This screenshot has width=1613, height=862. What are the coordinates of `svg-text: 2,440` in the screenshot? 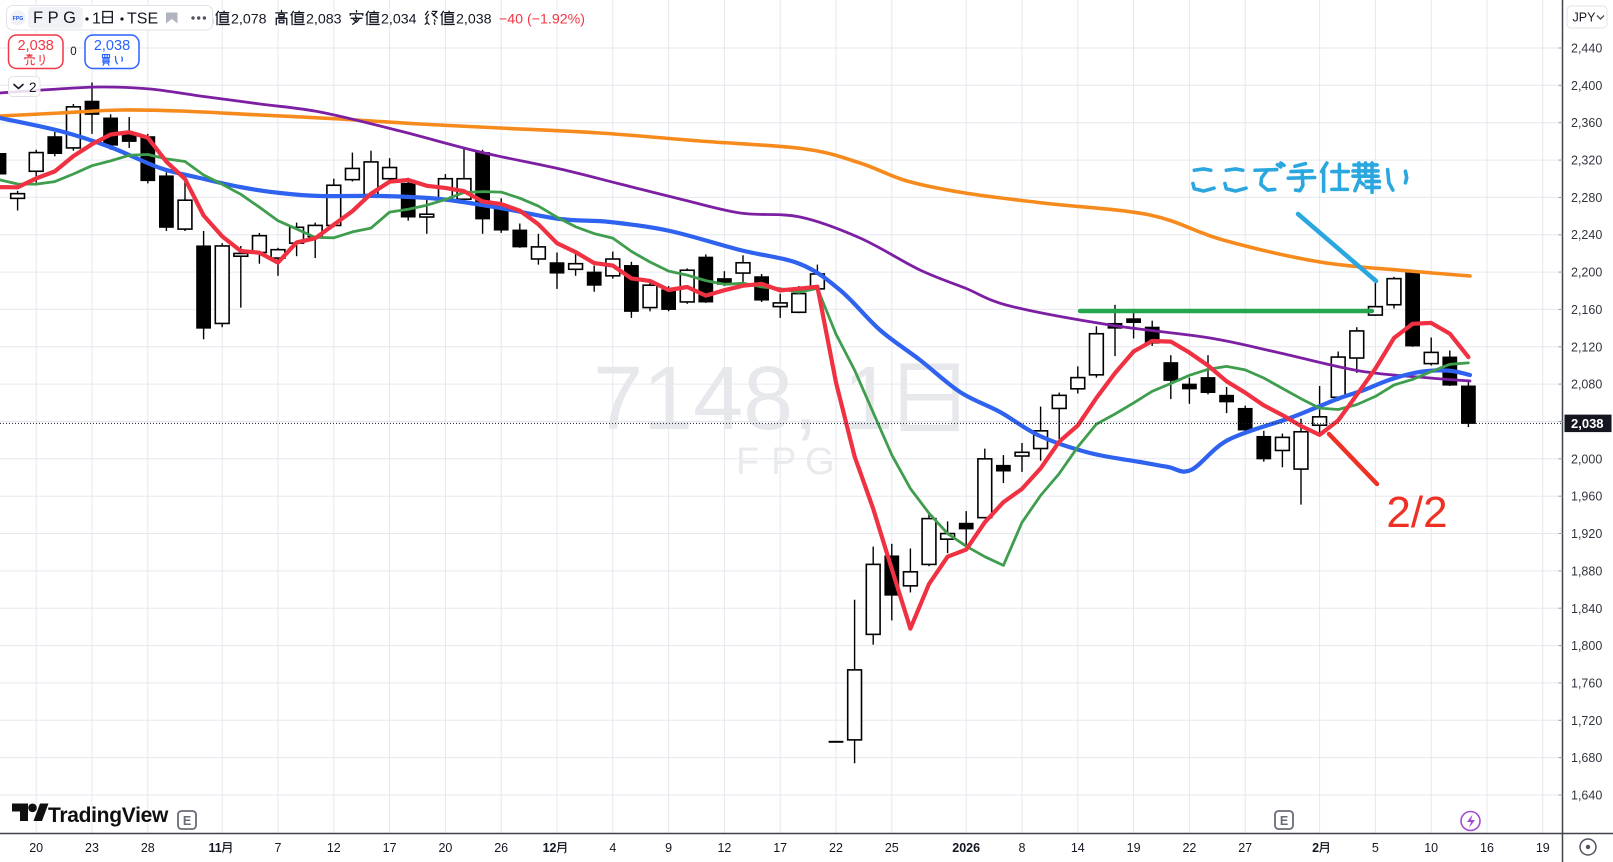 It's located at (1586, 49).